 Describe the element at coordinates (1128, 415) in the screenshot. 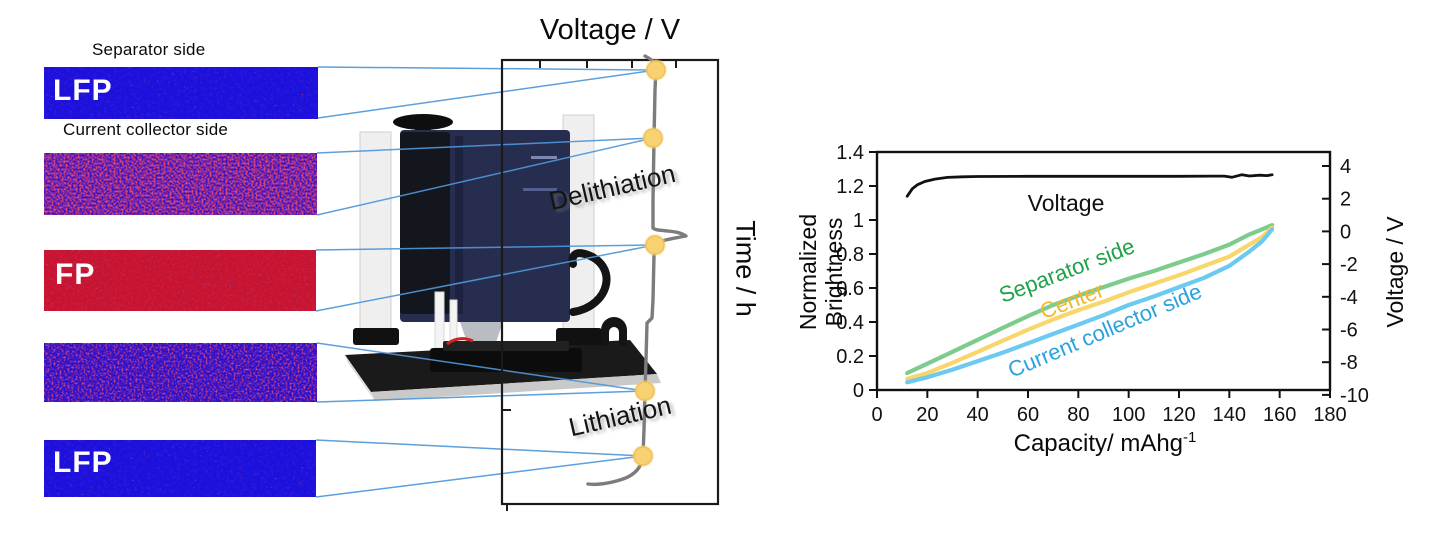

I see `x-tick-label: 100` at that location.